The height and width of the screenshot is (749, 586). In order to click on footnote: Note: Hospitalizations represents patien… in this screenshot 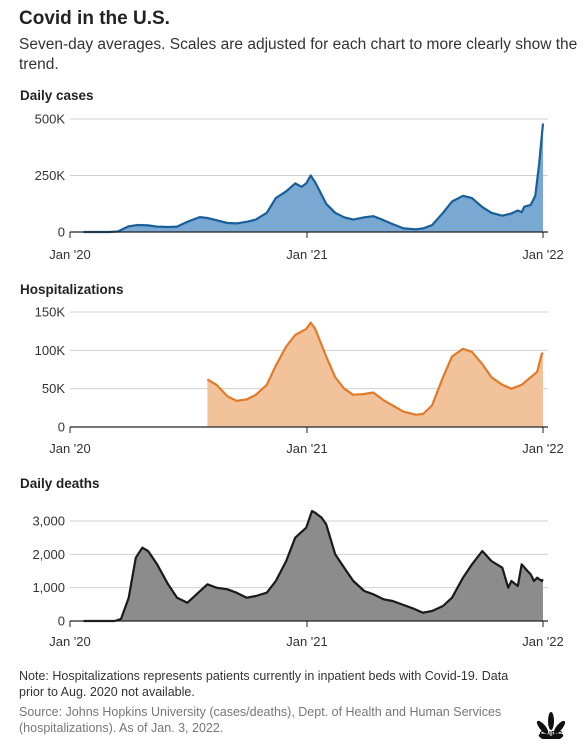, I will do `click(264, 684)`.